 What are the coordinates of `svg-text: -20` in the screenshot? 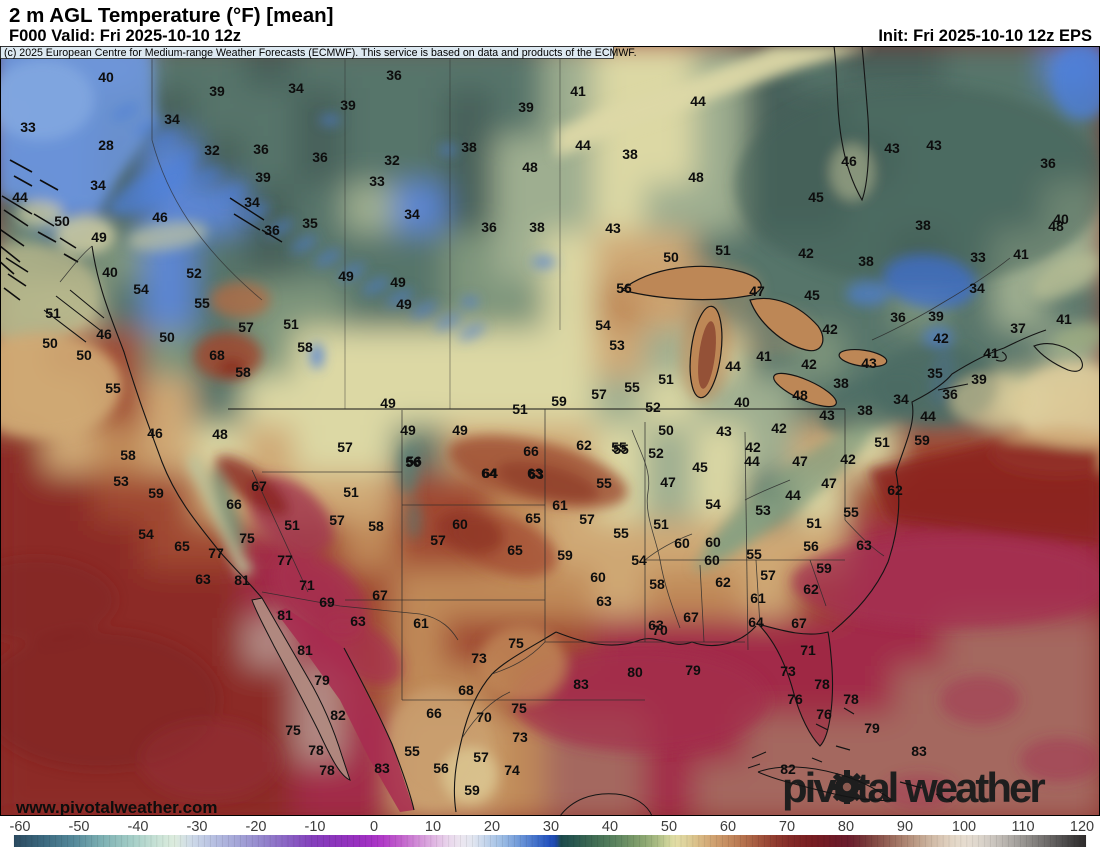 It's located at (256, 827).